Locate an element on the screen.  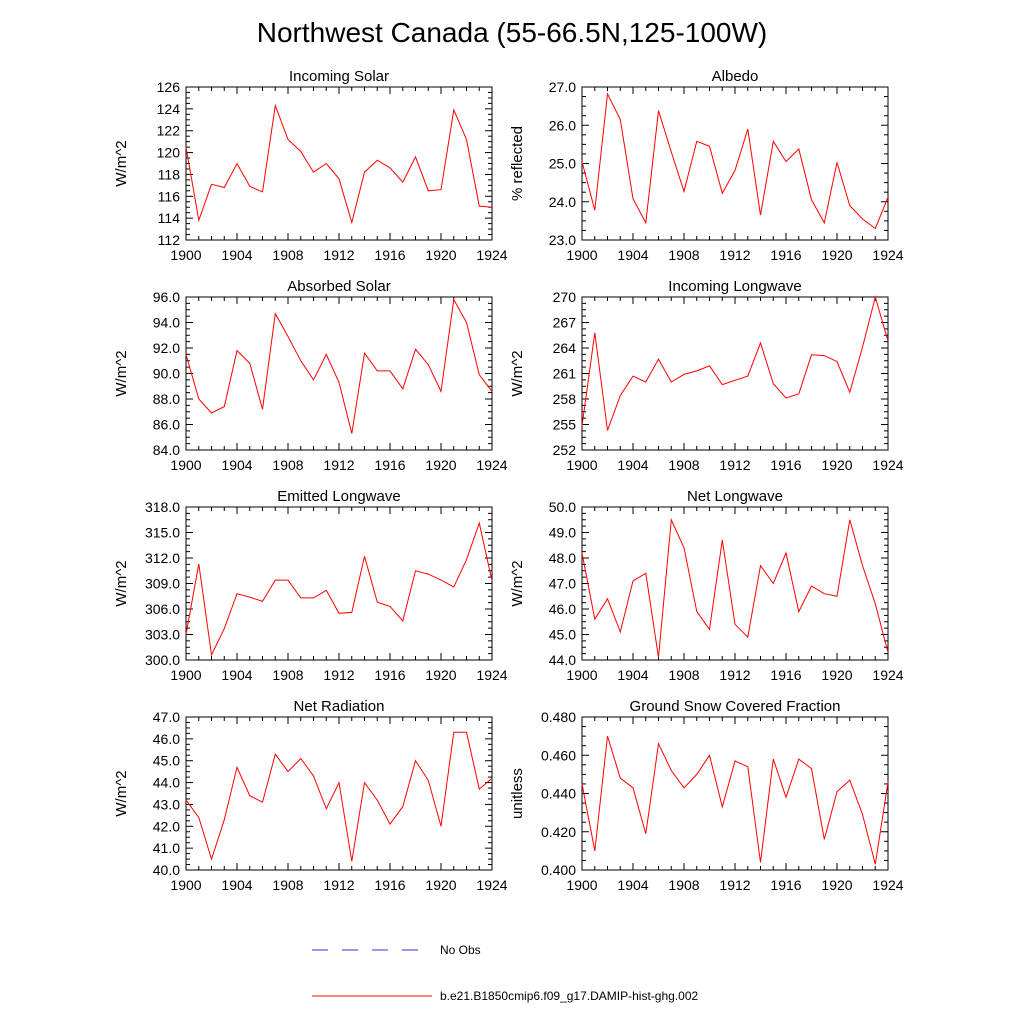
y-tick-label: 0.480 is located at coordinates (558, 717).